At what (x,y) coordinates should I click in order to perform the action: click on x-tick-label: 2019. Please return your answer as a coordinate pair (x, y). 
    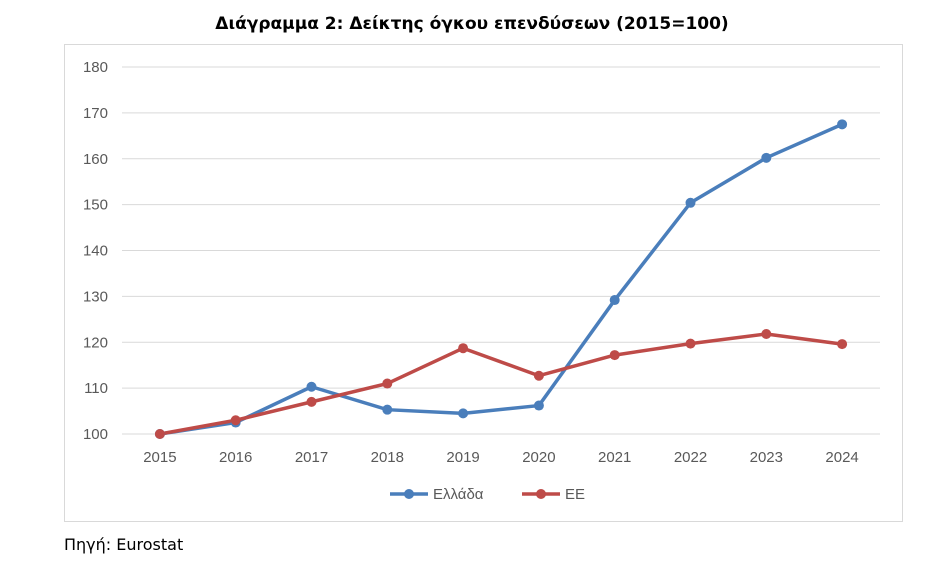
    Looking at the image, I should click on (462, 457).